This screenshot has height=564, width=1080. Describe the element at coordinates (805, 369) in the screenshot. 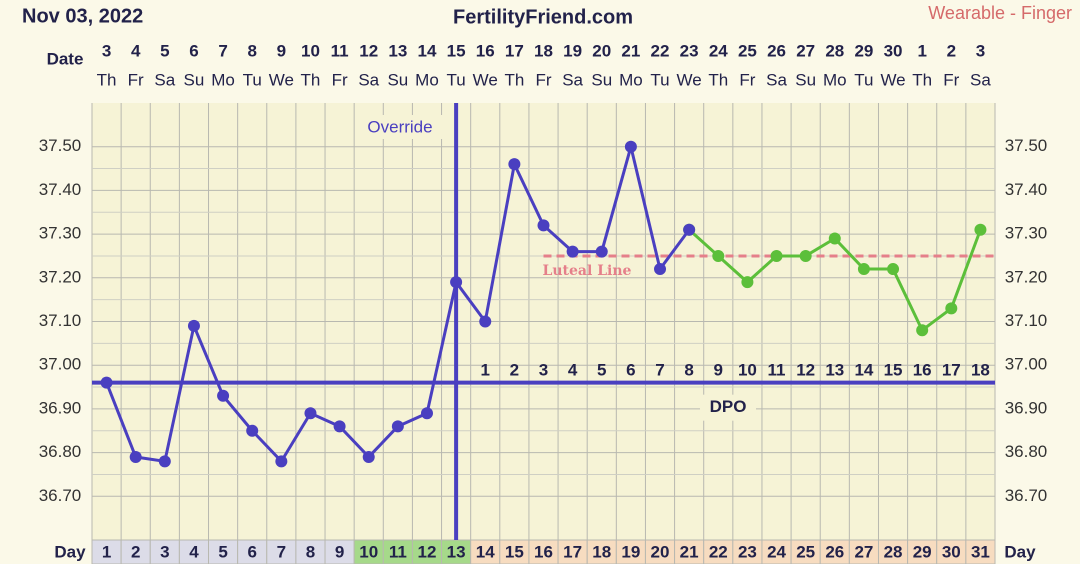

I see `dpo-number: 12` at that location.